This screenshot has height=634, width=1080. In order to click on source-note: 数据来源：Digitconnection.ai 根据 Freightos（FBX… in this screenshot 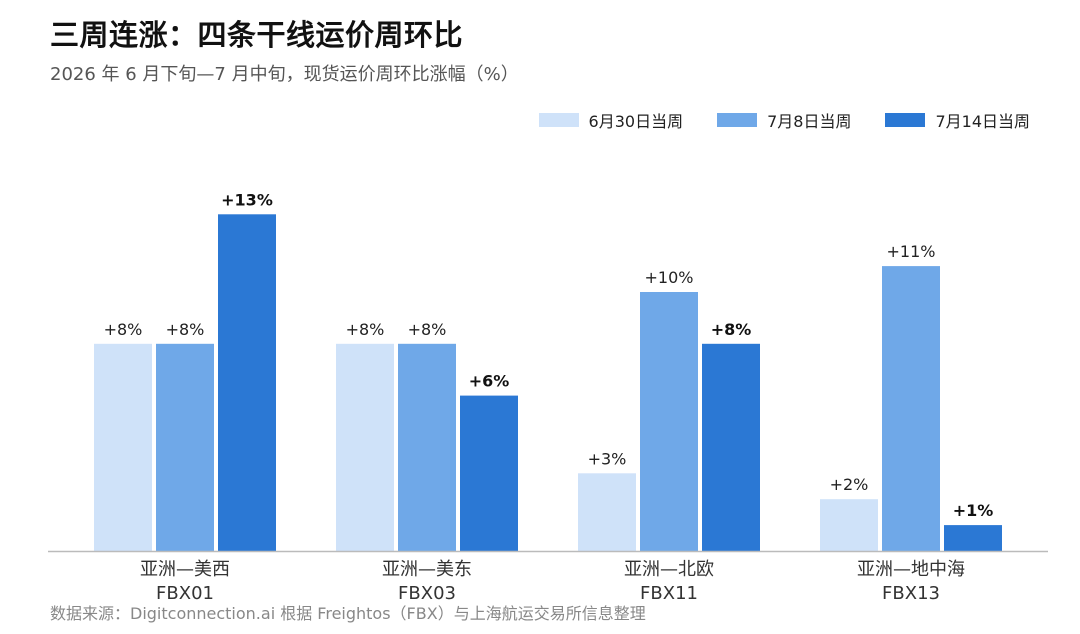, I will do `click(348, 613)`.